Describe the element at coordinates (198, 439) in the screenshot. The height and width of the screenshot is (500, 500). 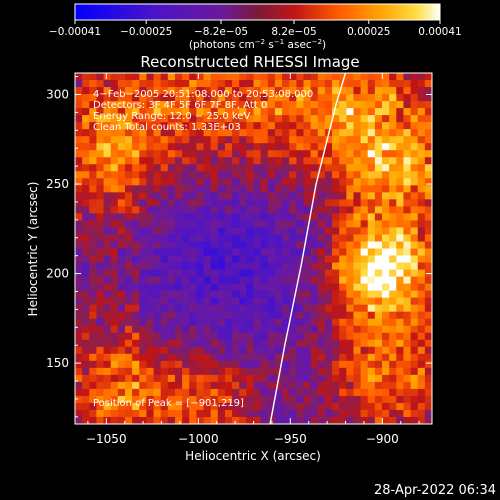
I see `x-tick-label: −1000` at that location.